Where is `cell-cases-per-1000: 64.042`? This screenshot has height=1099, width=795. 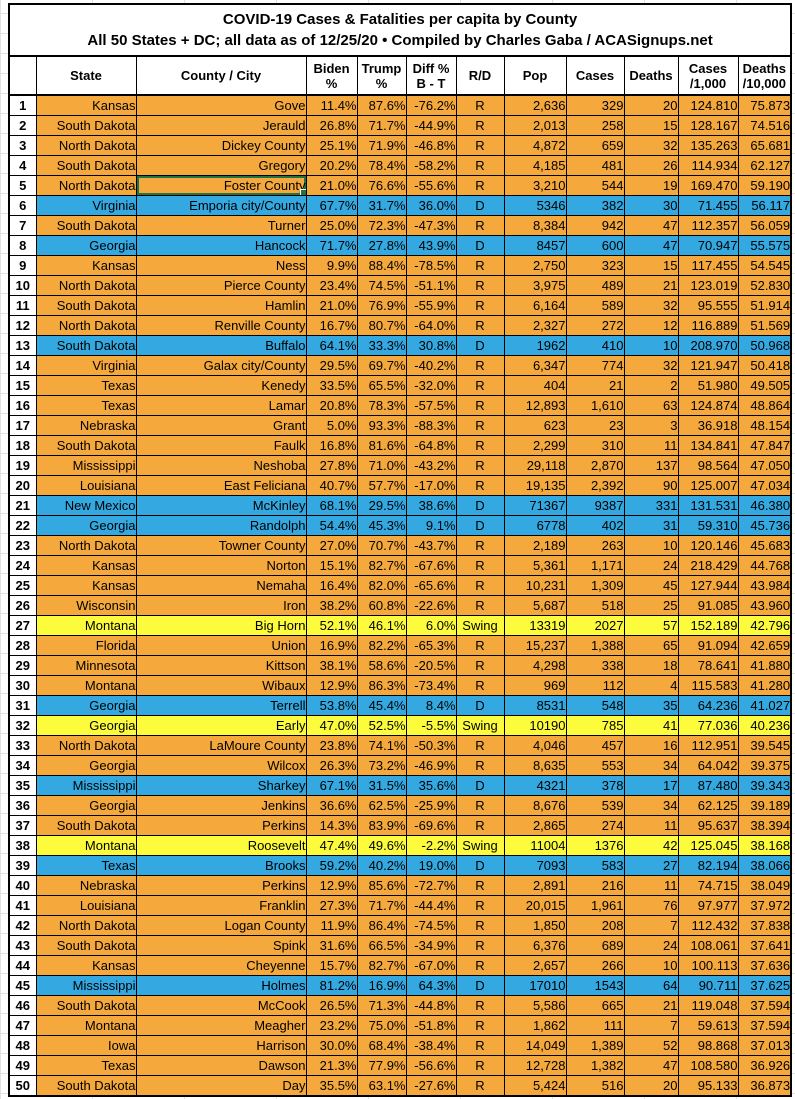
cell-cases-per-1000: 64.042 is located at coordinates (708, 765).